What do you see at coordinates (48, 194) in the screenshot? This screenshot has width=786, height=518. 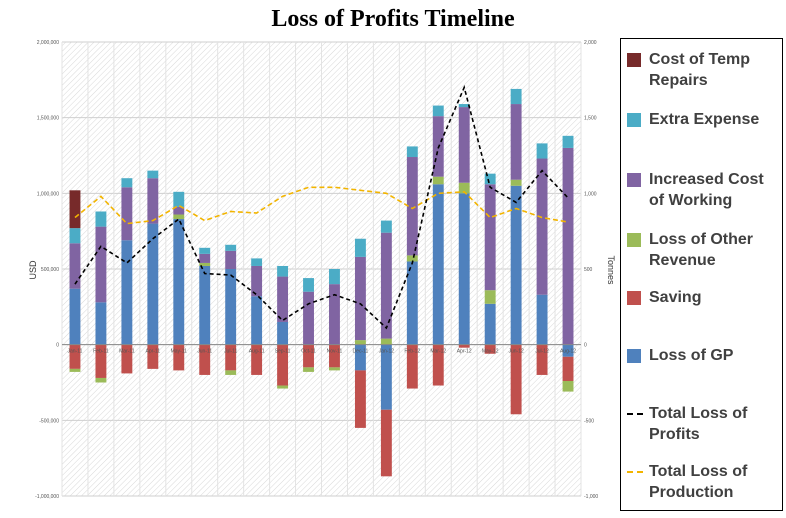 I see `y-tick-label: 1,000,000` at bounding box center [48, 194].